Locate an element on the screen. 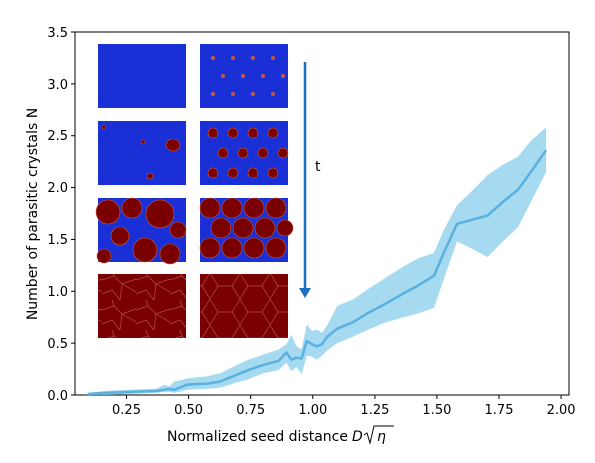 This screenshot has height=463, width=595. x-axis-symbol: D is located at coordinates (357, 437).